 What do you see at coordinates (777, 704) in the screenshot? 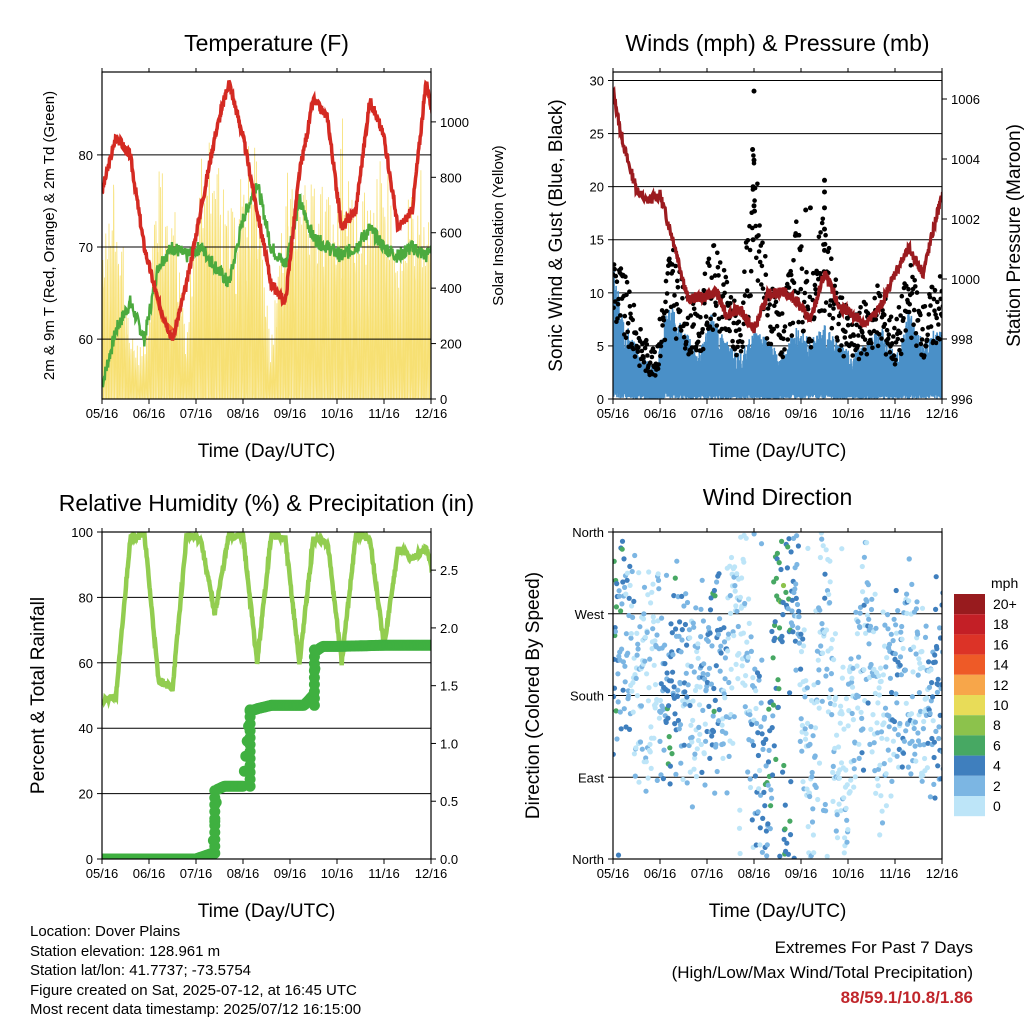
I see `x-axis: 05/16 06/16 07/16 08/16 09/16 10/16 11/16 12/16` at bounding box center [777, 704].